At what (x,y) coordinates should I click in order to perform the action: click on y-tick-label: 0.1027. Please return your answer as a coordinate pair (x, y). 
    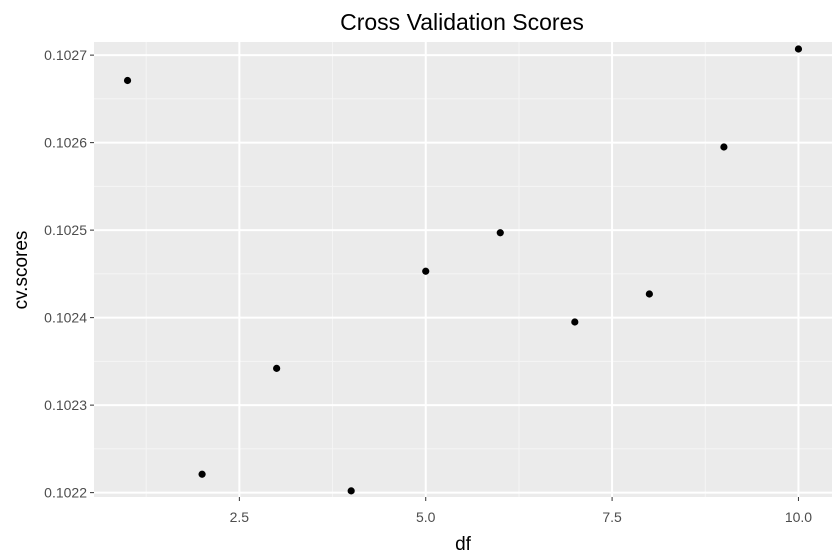
    Looking at the image, I should click on (65, 55).